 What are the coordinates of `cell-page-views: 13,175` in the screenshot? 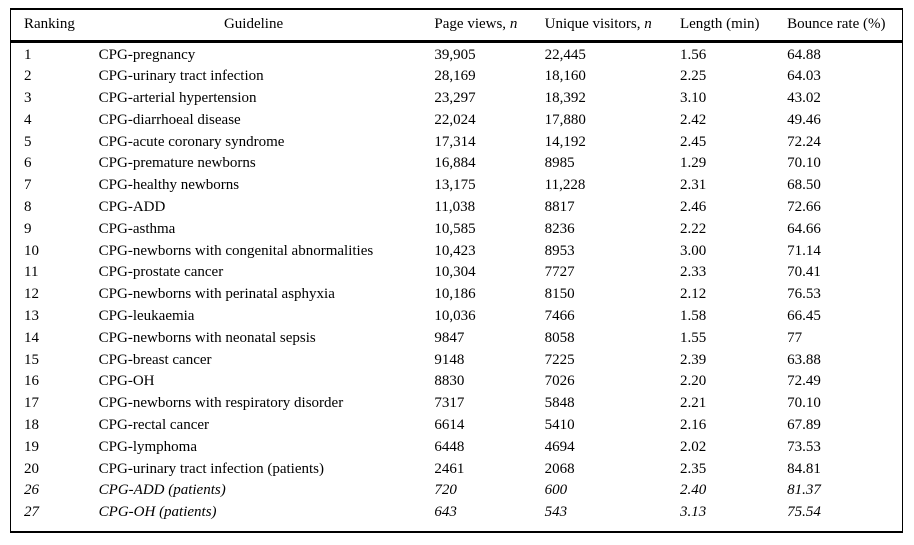 It's located at (455, 185).